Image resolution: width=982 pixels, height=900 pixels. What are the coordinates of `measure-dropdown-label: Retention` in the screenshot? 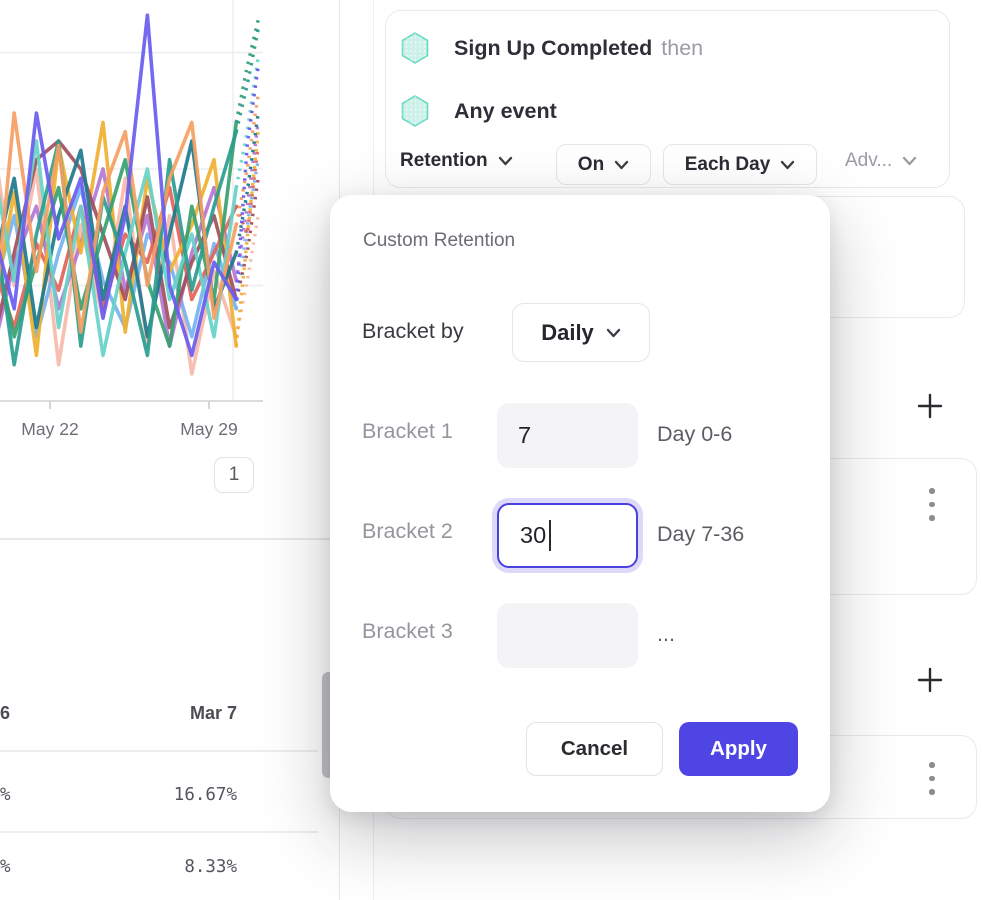 It's located at (444, 160).